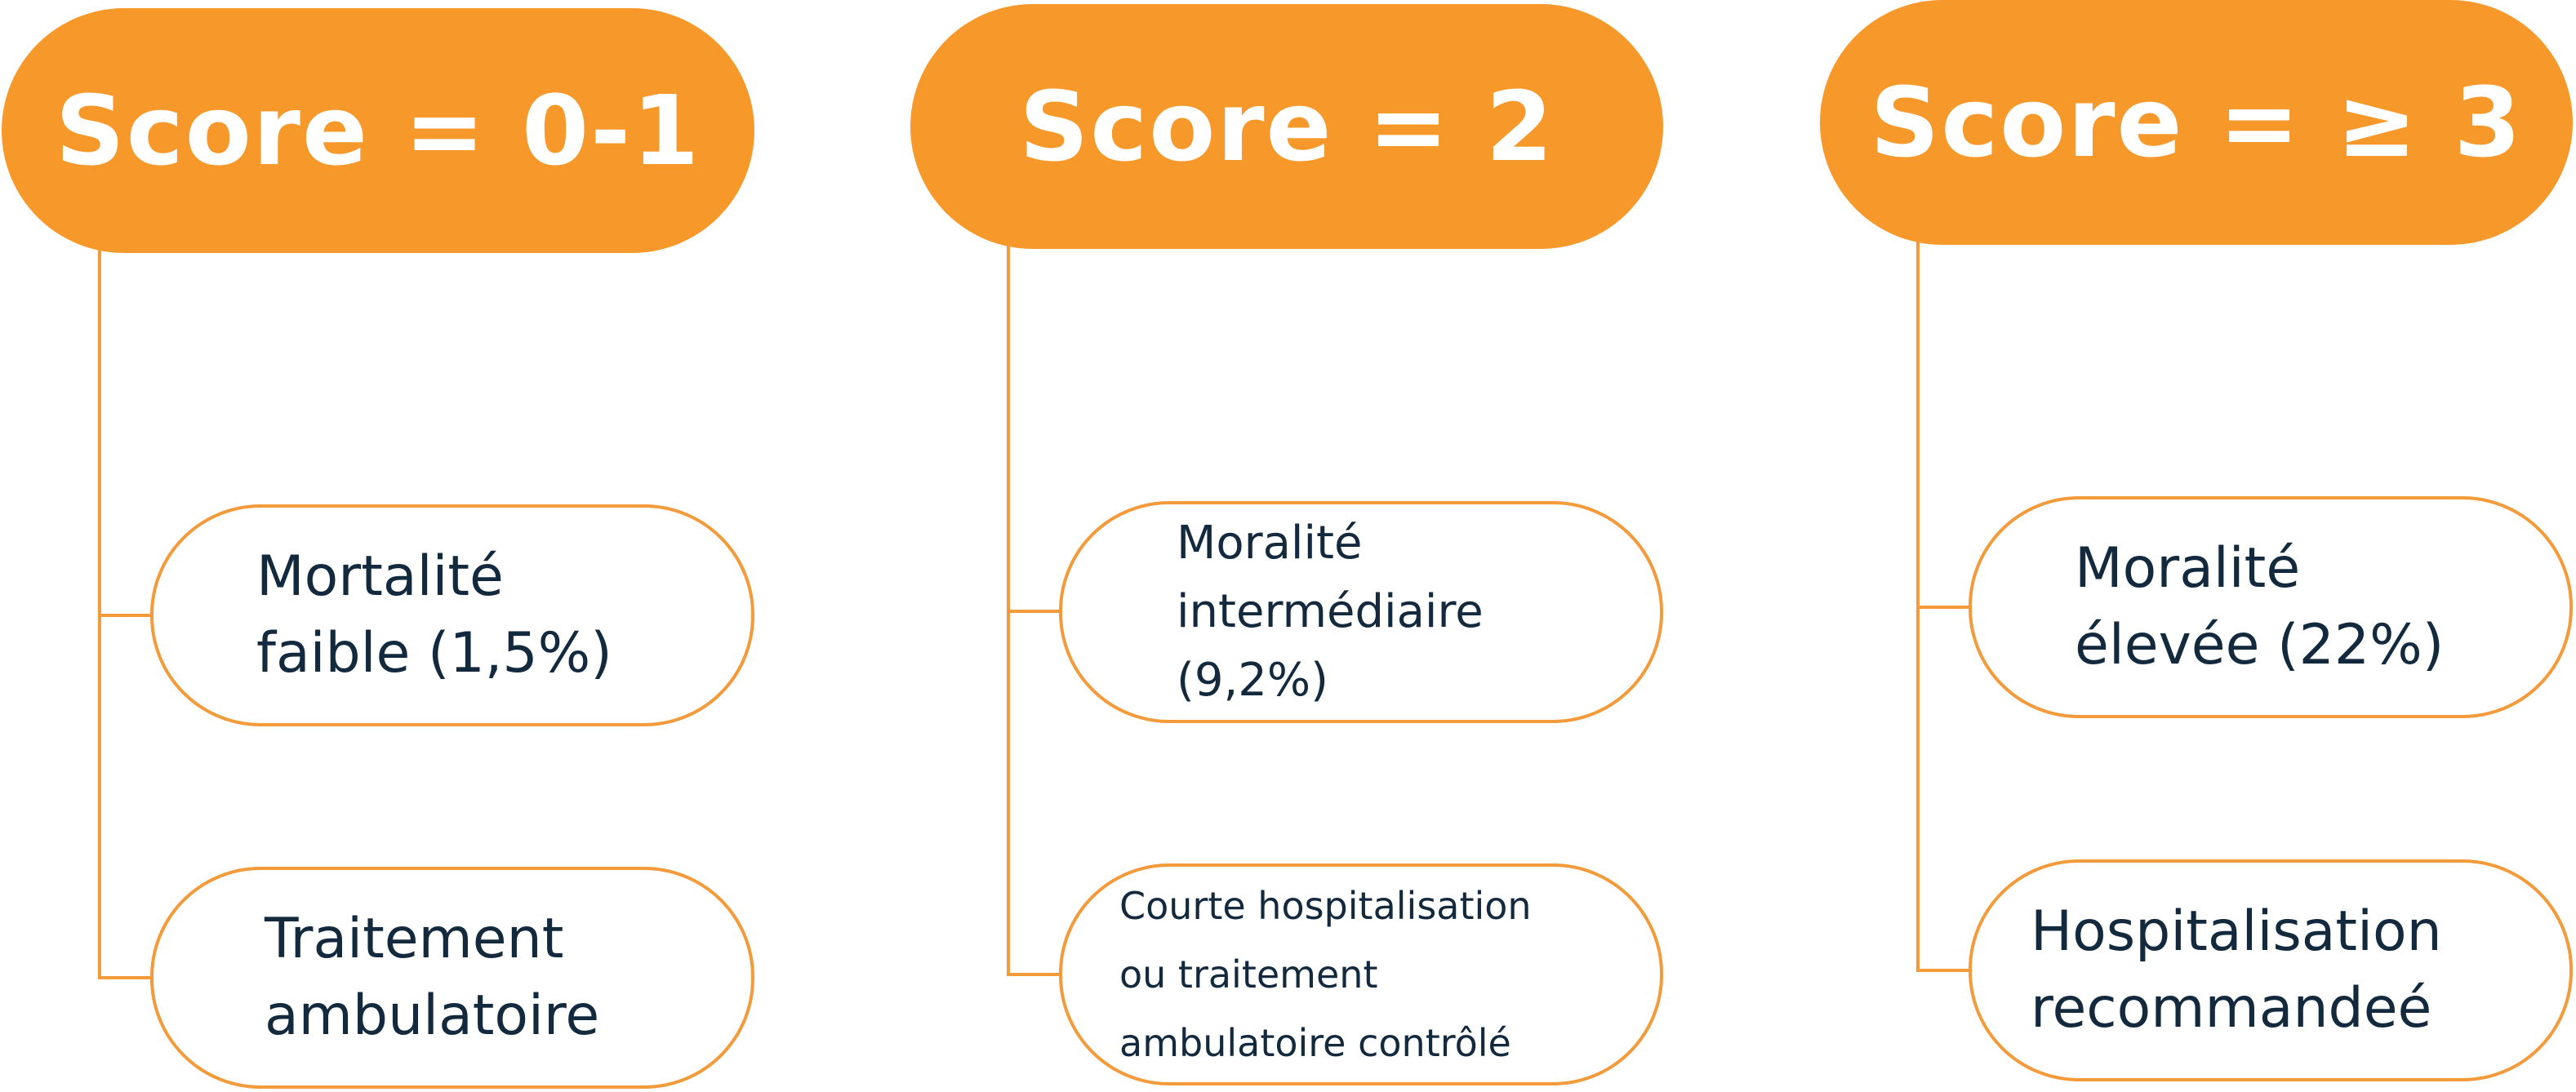  I want to click on score-header-2: Score = 2, so click(1286, 127).